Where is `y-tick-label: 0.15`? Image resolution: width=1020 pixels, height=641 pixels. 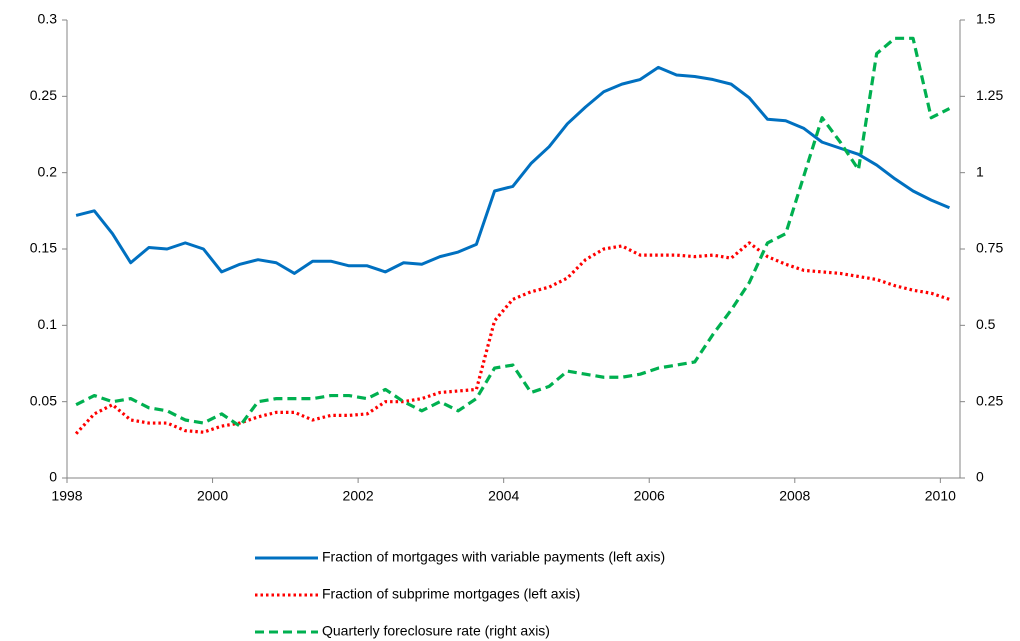
y-tick-label: 0.15 is located at coordinates (43, 248).